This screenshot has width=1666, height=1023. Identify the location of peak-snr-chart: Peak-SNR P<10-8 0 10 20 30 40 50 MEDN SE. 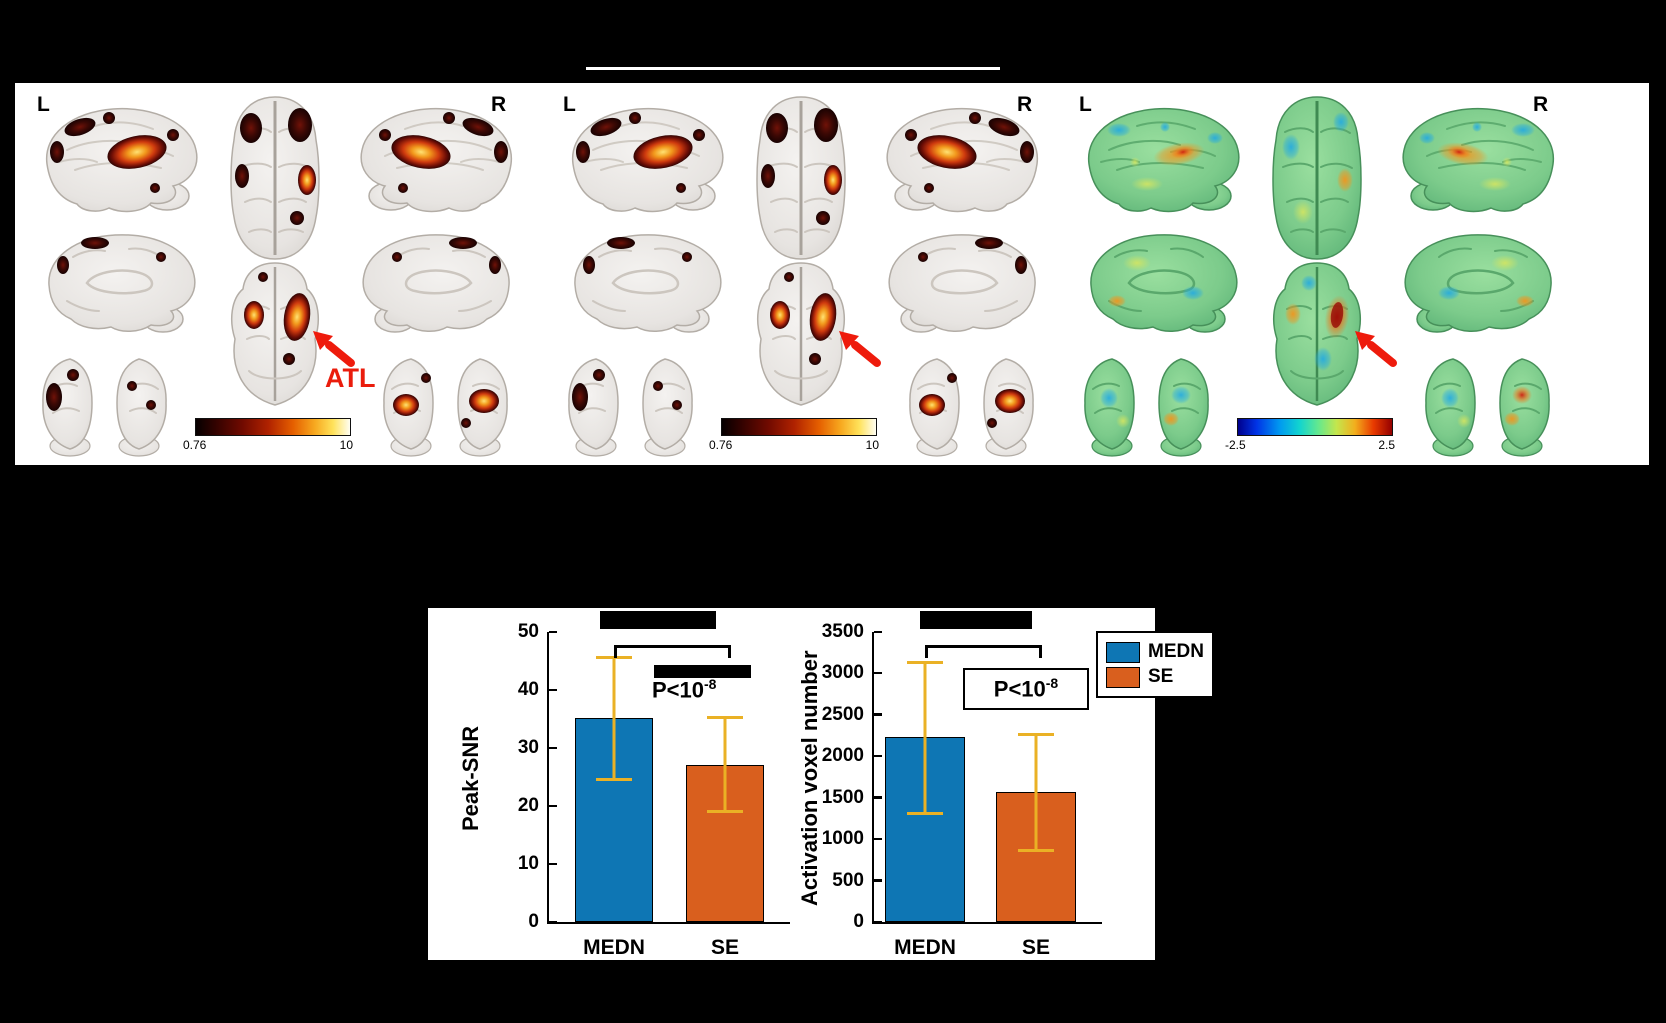
(613, 784).